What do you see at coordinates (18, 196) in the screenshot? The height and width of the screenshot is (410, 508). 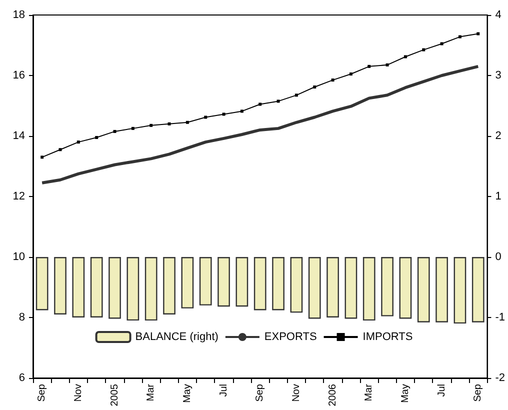 I see `y-tick-label: 12` at bounding box center [18, 196].